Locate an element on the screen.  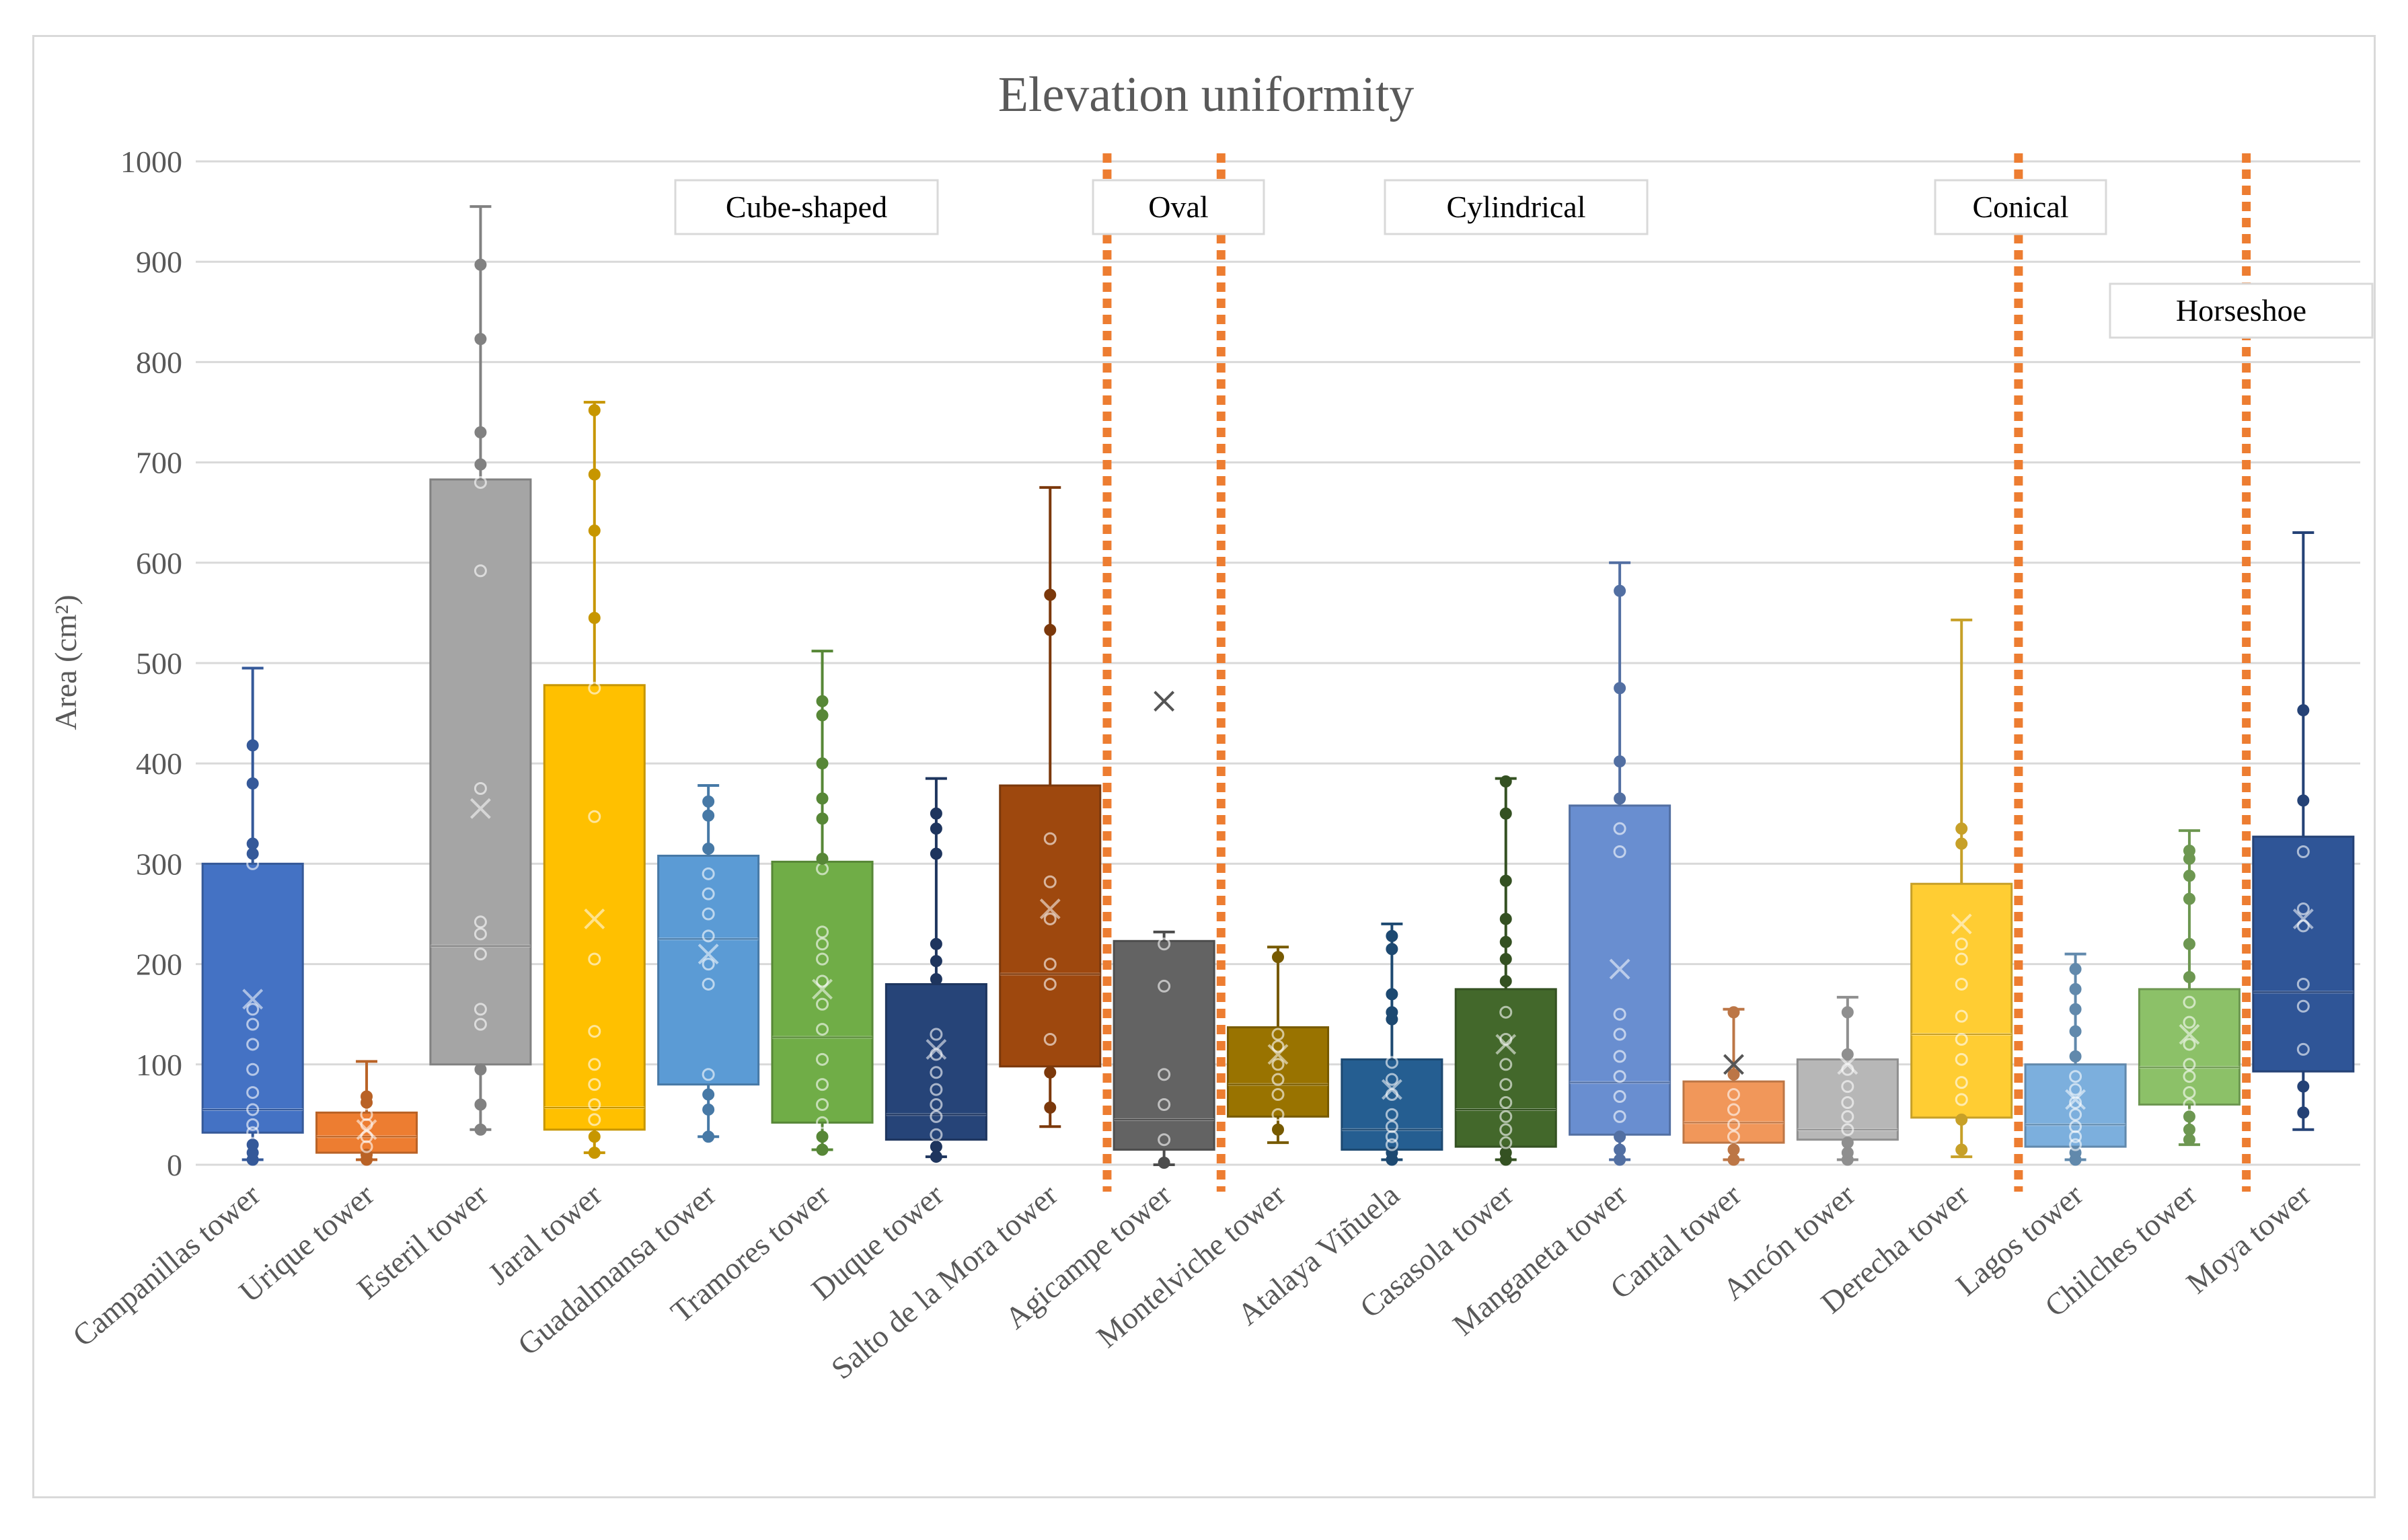
x-tick-label: Salto de la Mora tower is located at coordinates (944, 1282).